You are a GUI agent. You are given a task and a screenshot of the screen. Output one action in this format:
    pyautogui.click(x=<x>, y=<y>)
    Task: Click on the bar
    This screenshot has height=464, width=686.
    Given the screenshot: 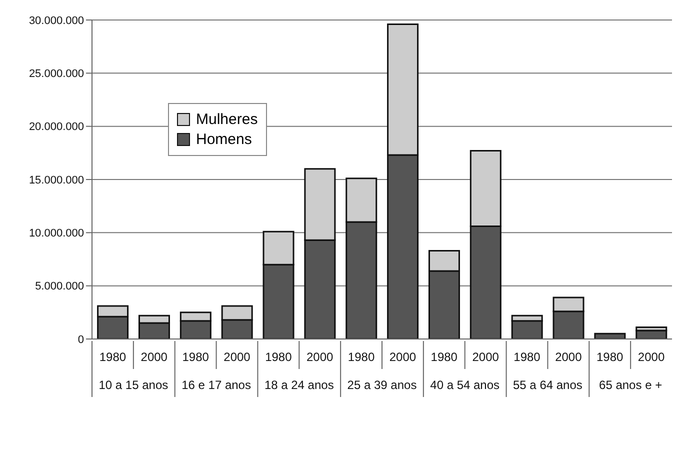 What is the action you would take?
    pyautogui.click(x=610, y=335)
    